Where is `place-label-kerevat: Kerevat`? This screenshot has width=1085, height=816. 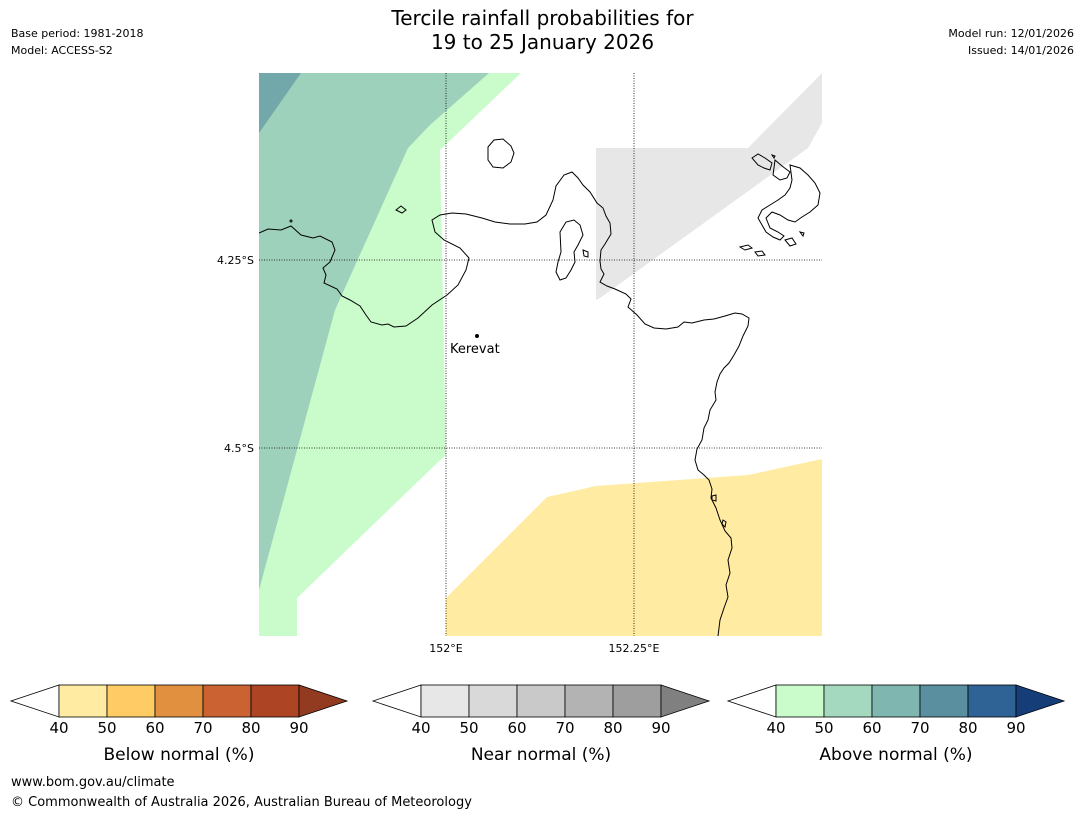
place-label-kerevat: Kerevat is located at coordinates (475, 349).